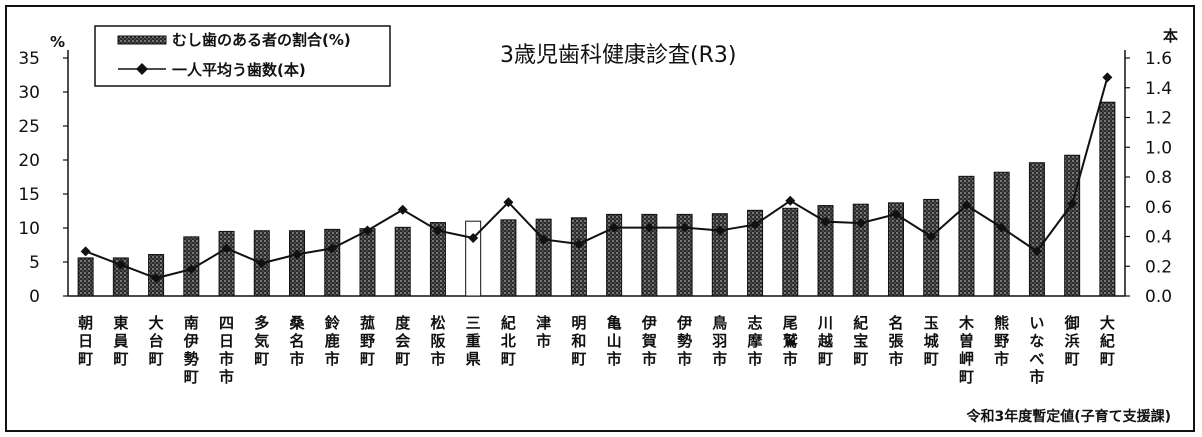 This screenshot has width=1202, height=437. What do you see at coordinates (895, 249) in the screenshot?
I see `bar-名張市` at bounding box center [895, 249].